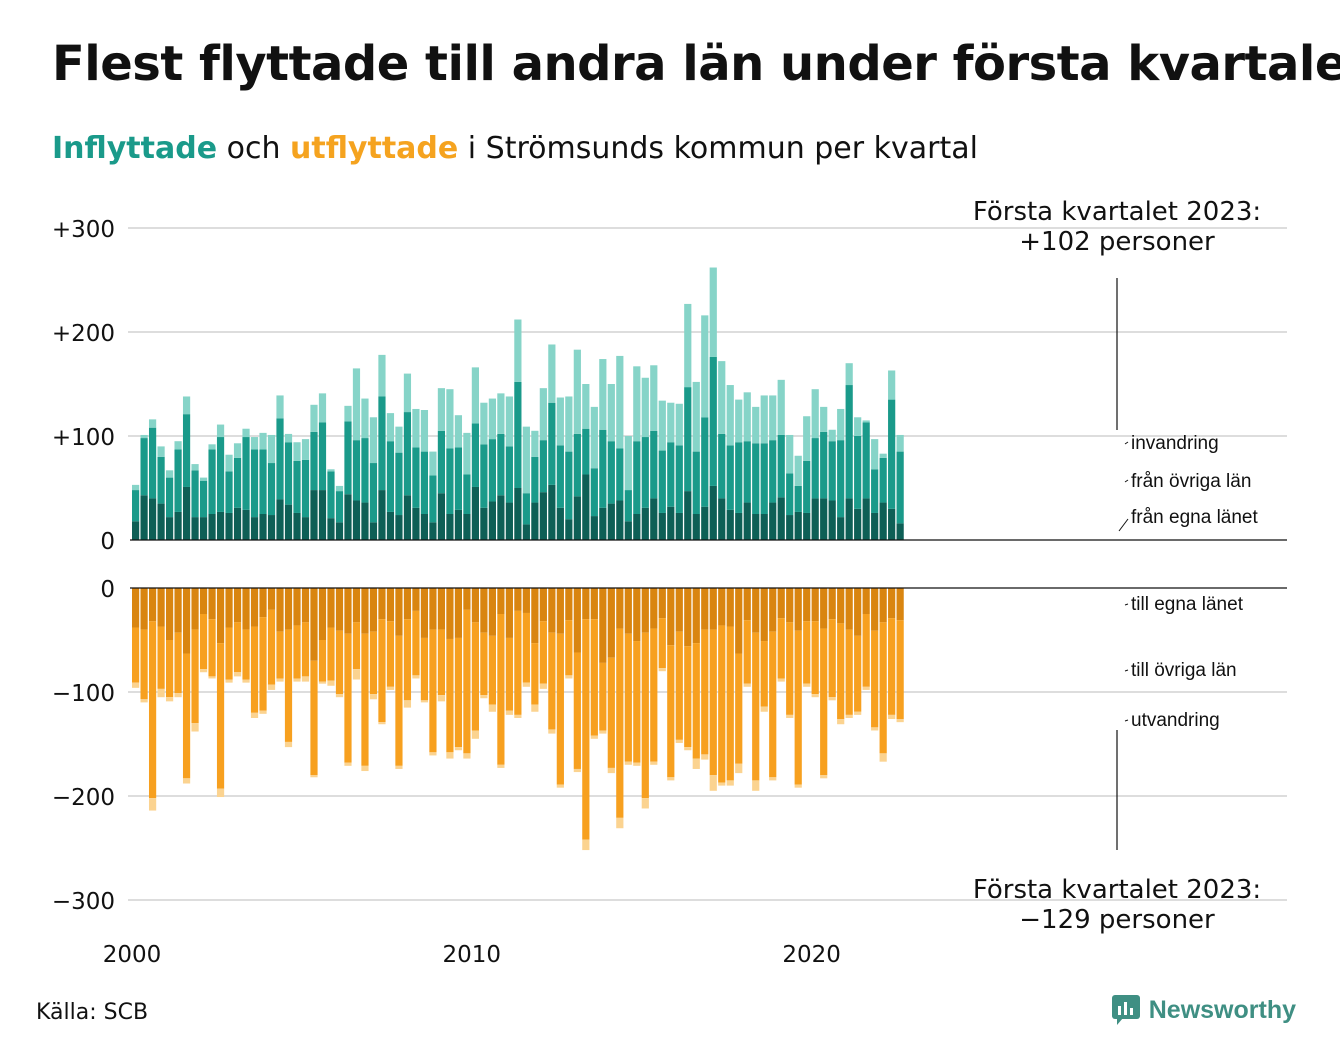  What do you see at coordinates (1203, 1010) in the screenshot?
I see `brand-logo: Newsworthy` at bounding box center [1203, 1010].